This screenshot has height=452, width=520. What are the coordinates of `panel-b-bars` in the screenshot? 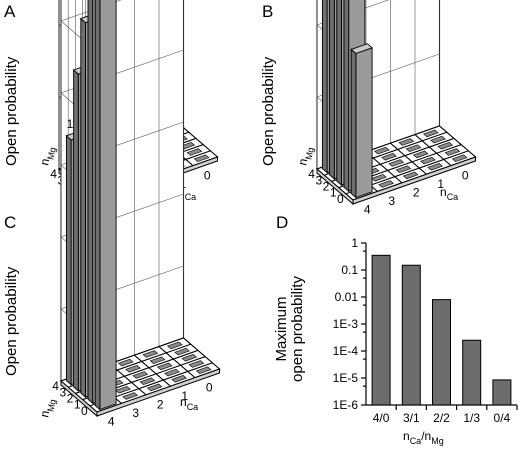 It's located at (347, 99).